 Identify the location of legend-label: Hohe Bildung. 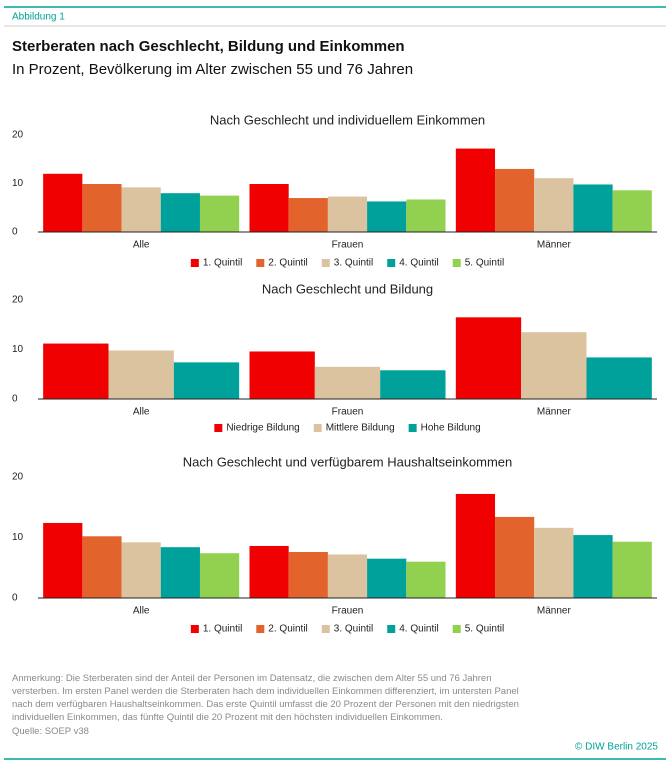
(451, 428).